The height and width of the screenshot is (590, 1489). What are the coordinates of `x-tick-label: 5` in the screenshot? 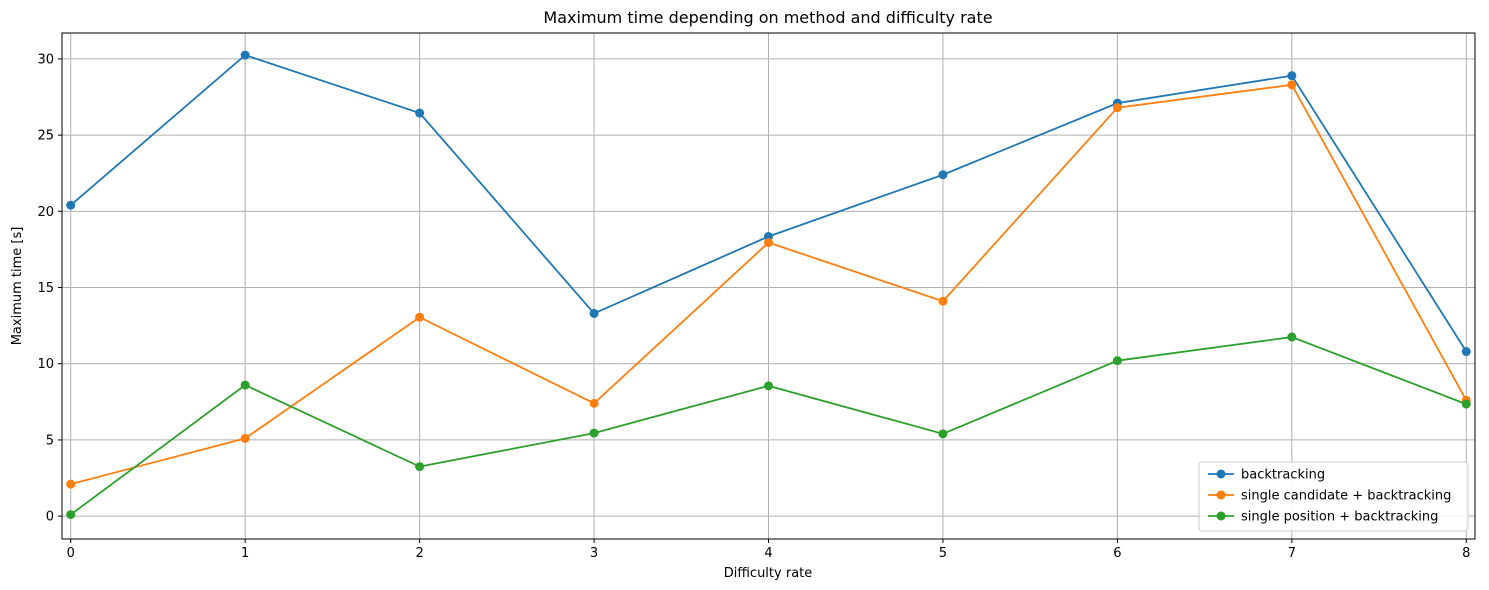 It's located at (943, 553).